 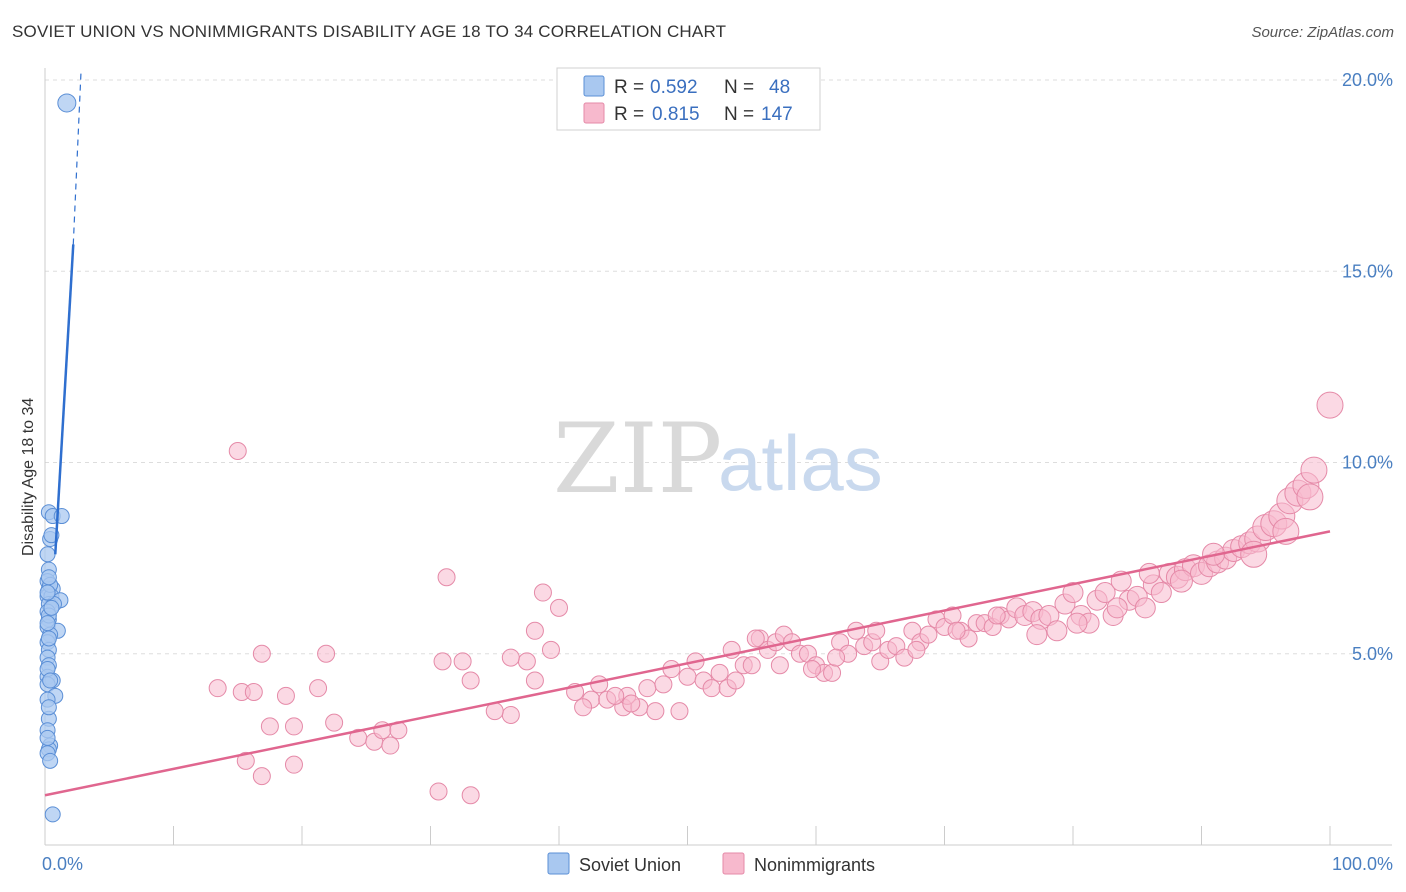 I want to click on soviet-union-trend-extension, so click(x=77, y=158).